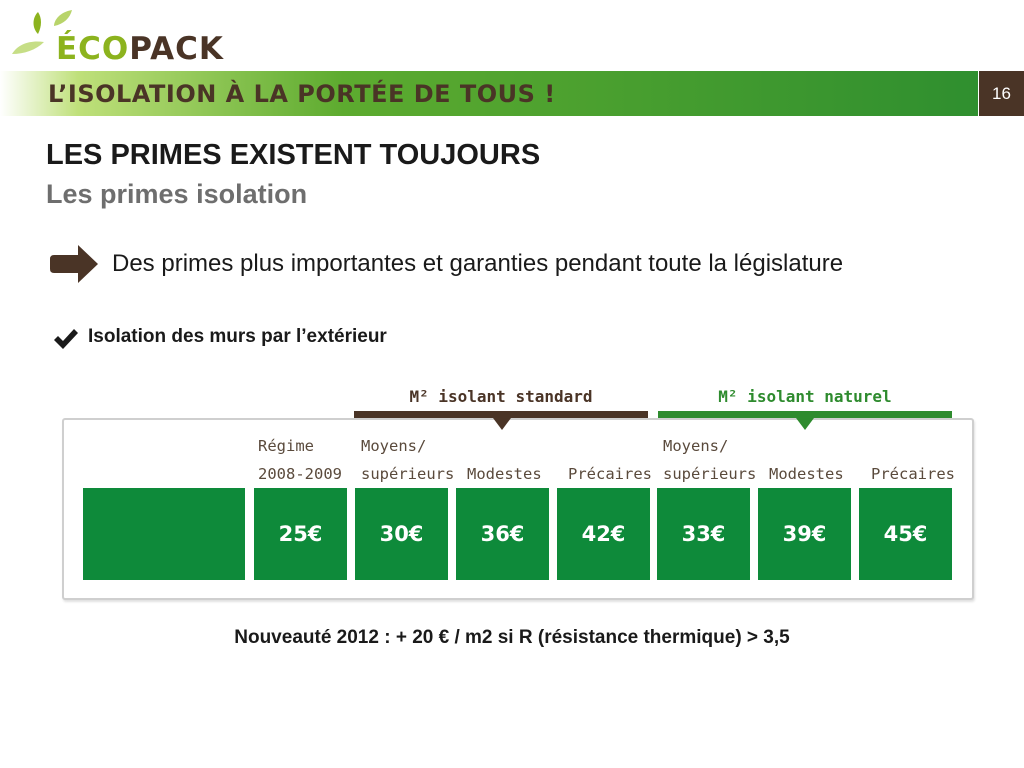  I want to click on ecopack-logo: ÉCOPACK, so click(116, 39).